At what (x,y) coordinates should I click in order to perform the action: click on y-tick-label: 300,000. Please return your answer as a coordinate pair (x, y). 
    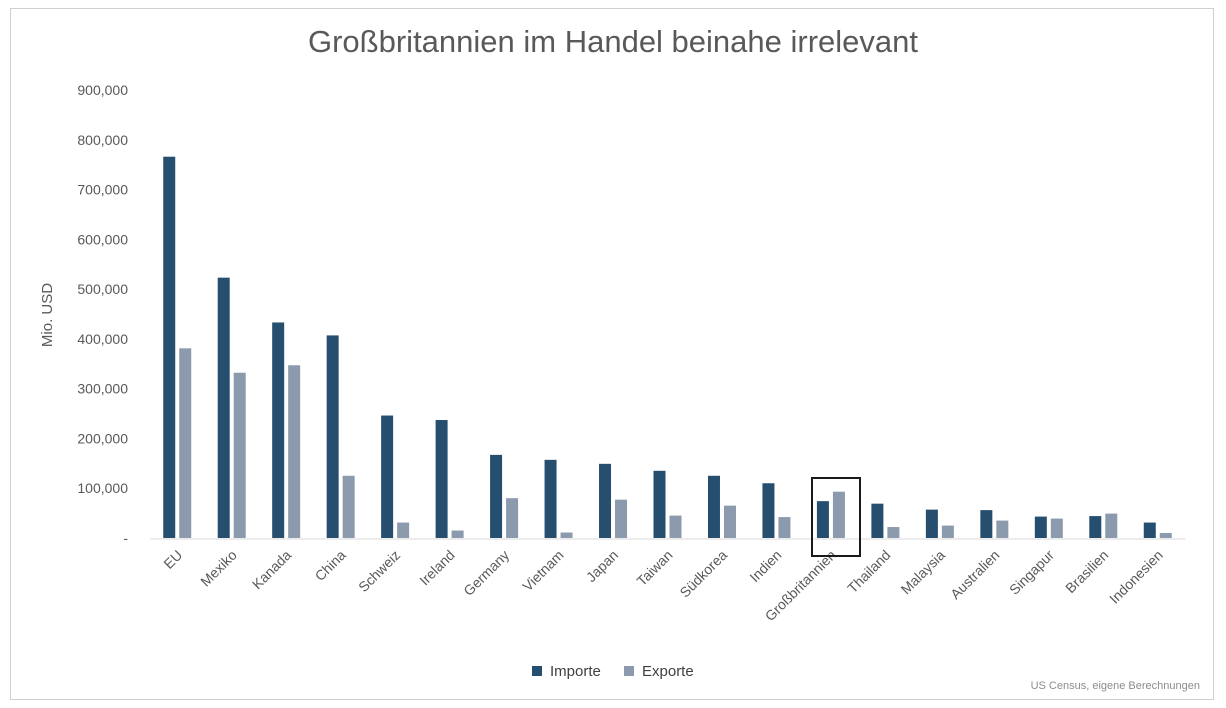
    Looking at the image, I should click on (102, 389).